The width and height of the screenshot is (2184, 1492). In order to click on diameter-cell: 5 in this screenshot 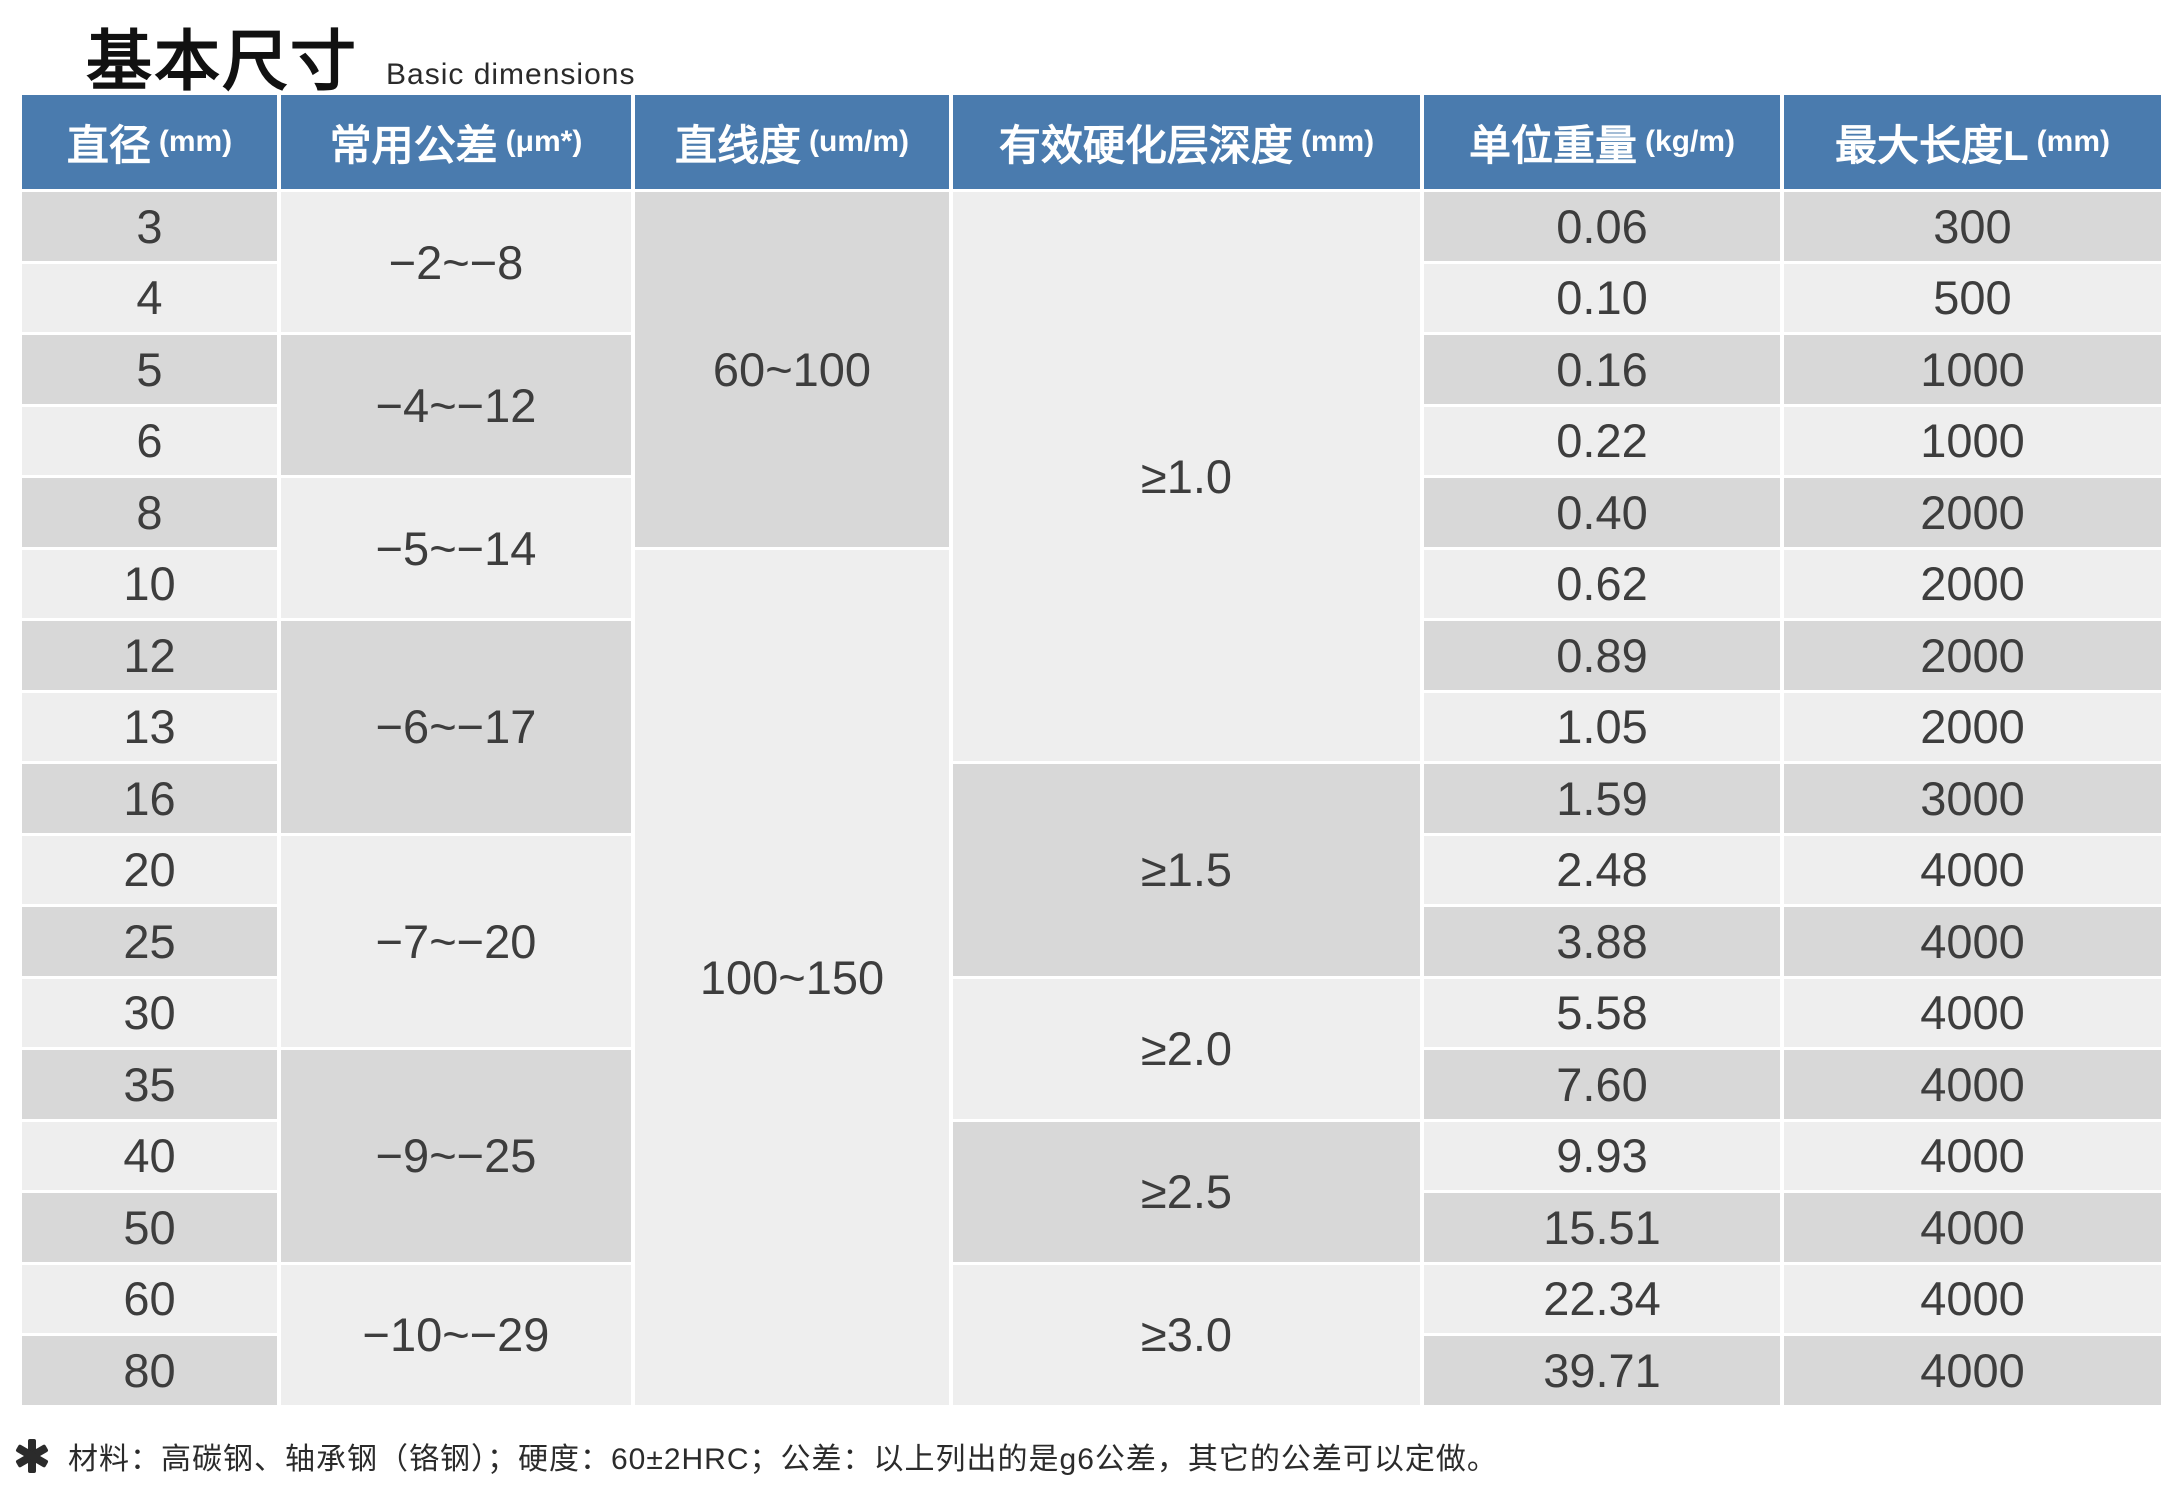, I will do `click(149, 369)`.